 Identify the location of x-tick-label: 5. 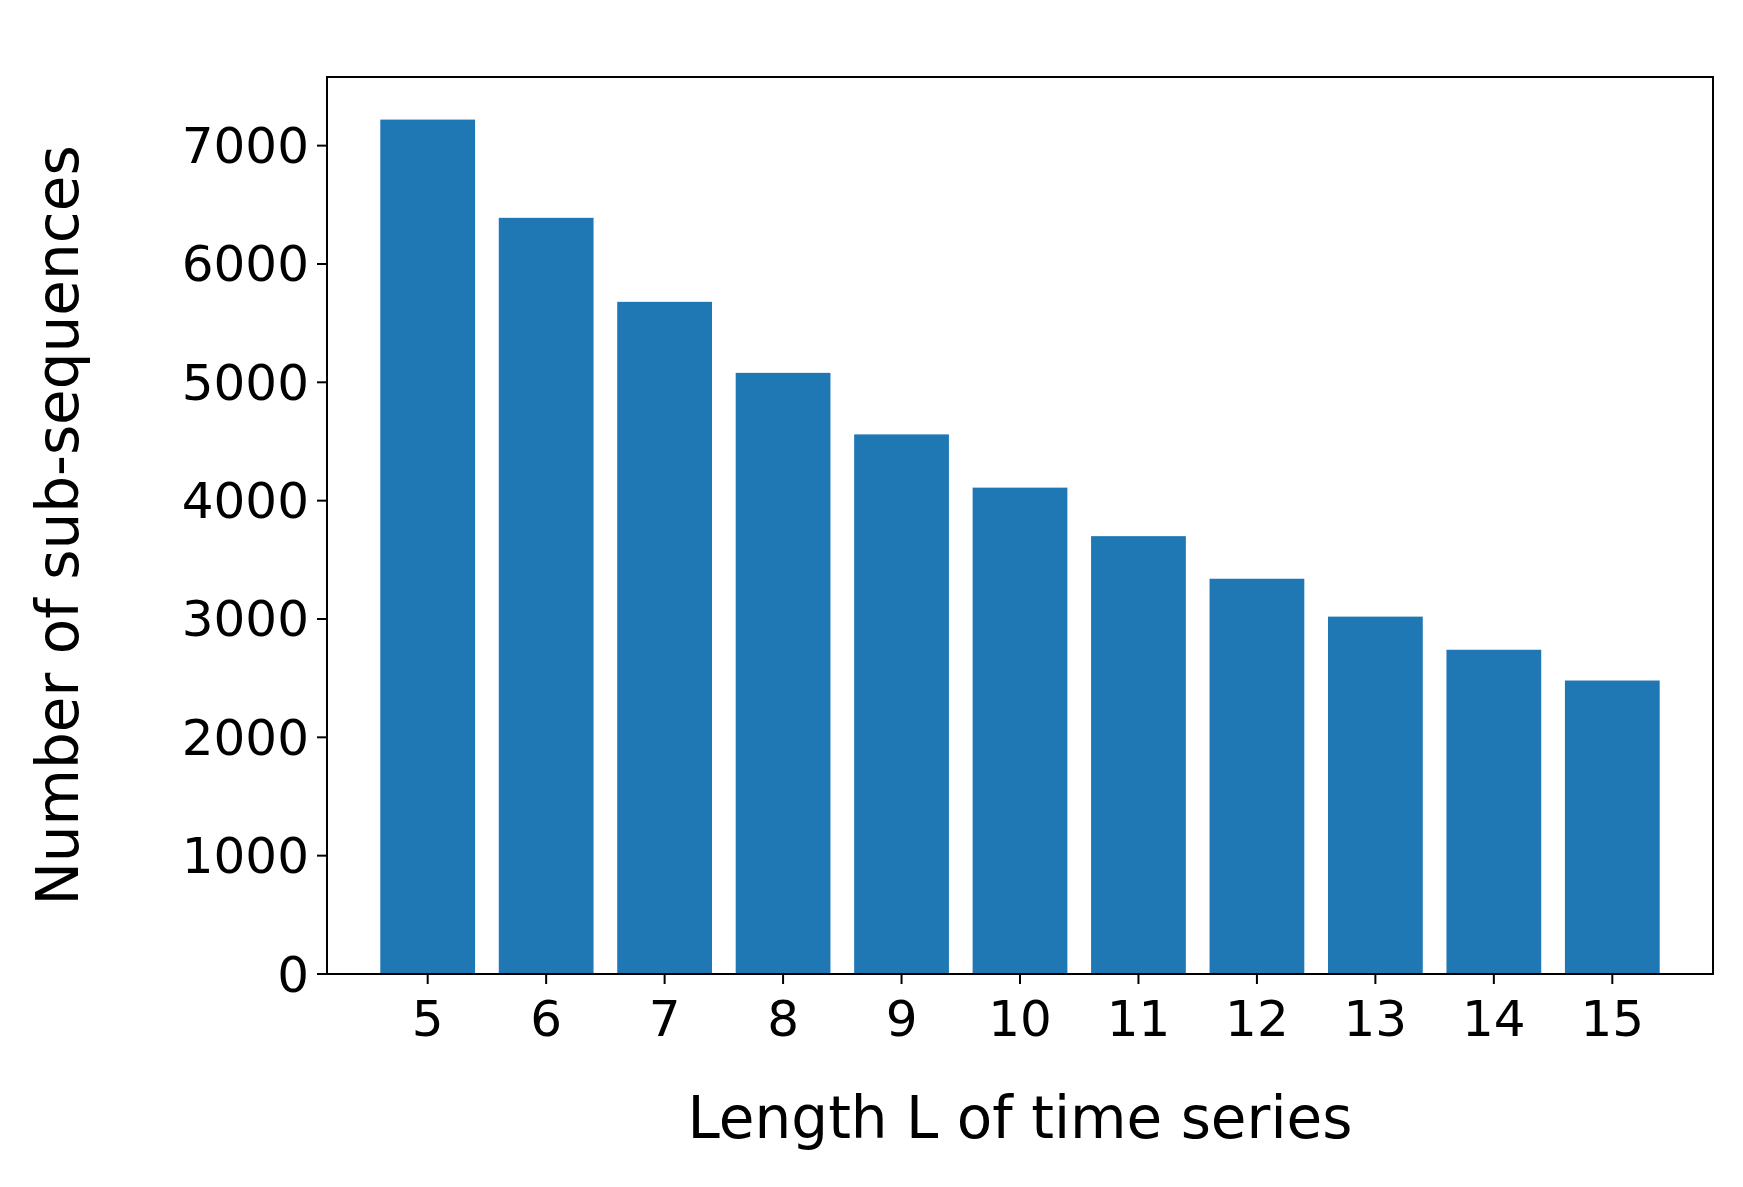
(427, 1019).